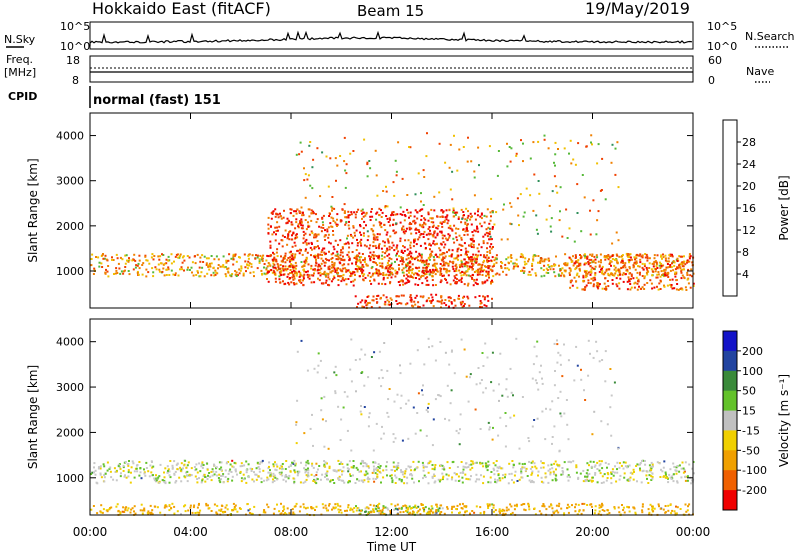 The image size is (800, 554). Describe the element at coordinates (749, 164) in the screenshot. I see `colorbar-tick-label: 24` at that location.